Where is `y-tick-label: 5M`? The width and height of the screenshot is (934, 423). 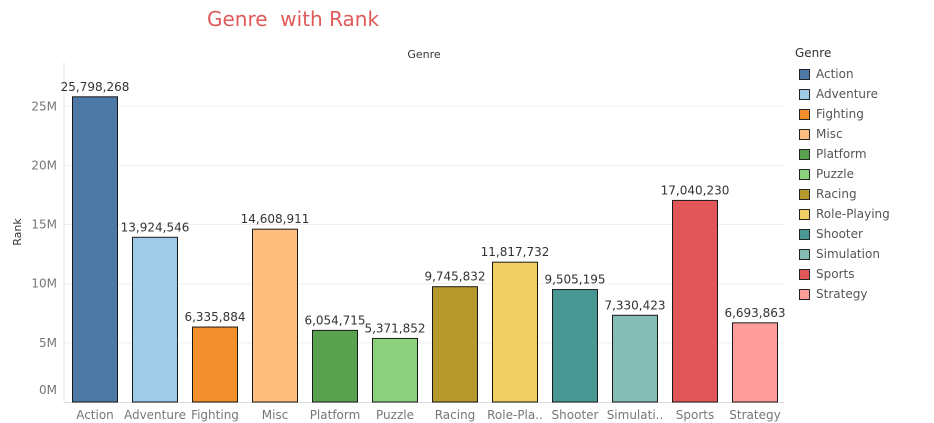 y-tick-label: 5M is located at coordinates (48, 343).